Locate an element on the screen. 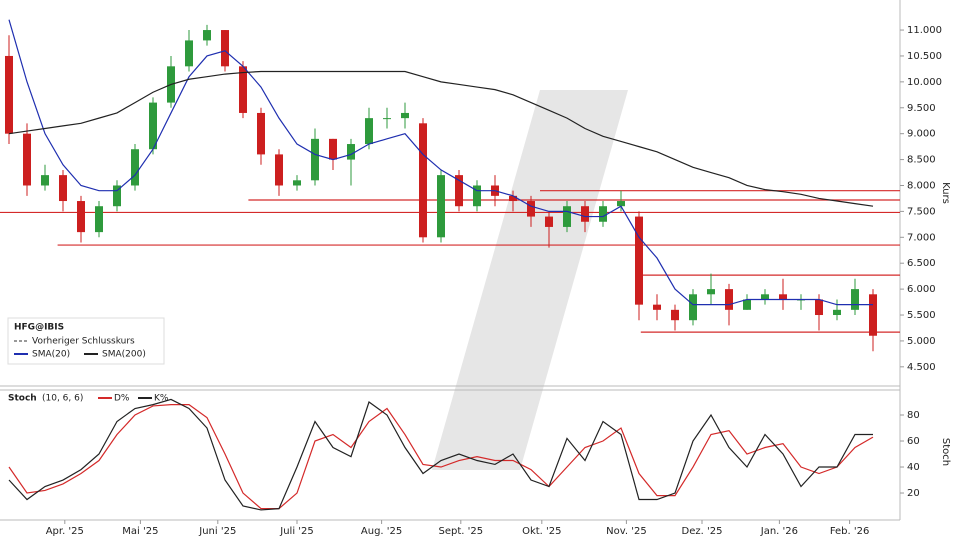 The image size is (960, 540). y-tick-label: 10.500 is located at coordinates (924, 56).